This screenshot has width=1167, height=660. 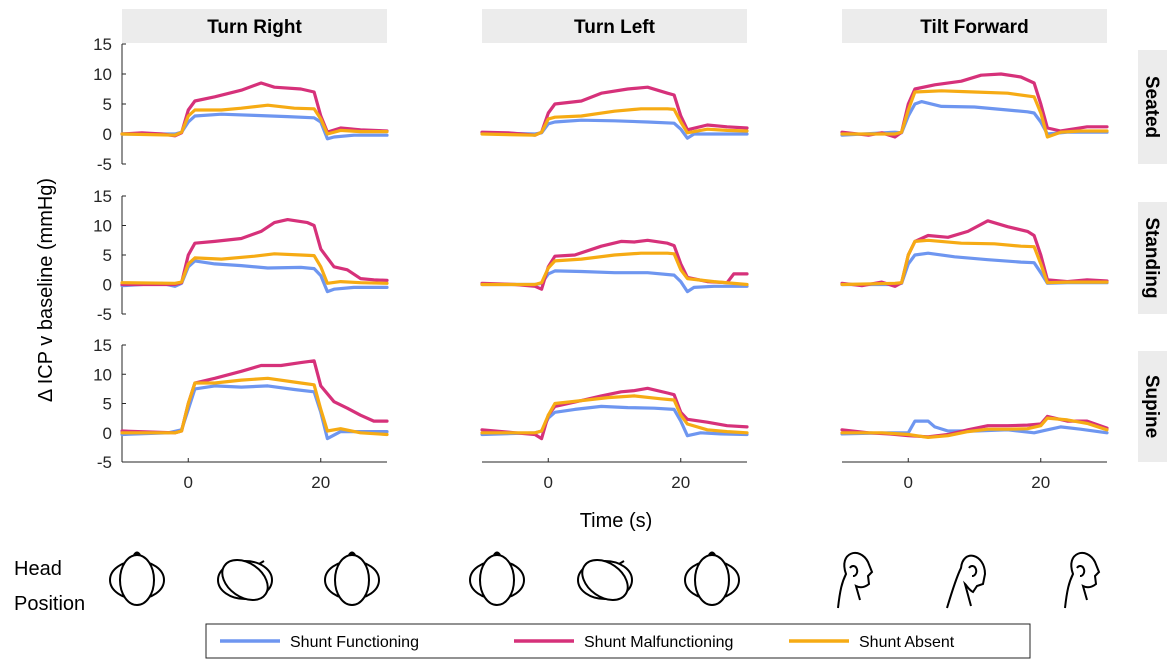 I want to click on column-header-tilt-forward: Tilt Forward, so click(x=974, y=27).